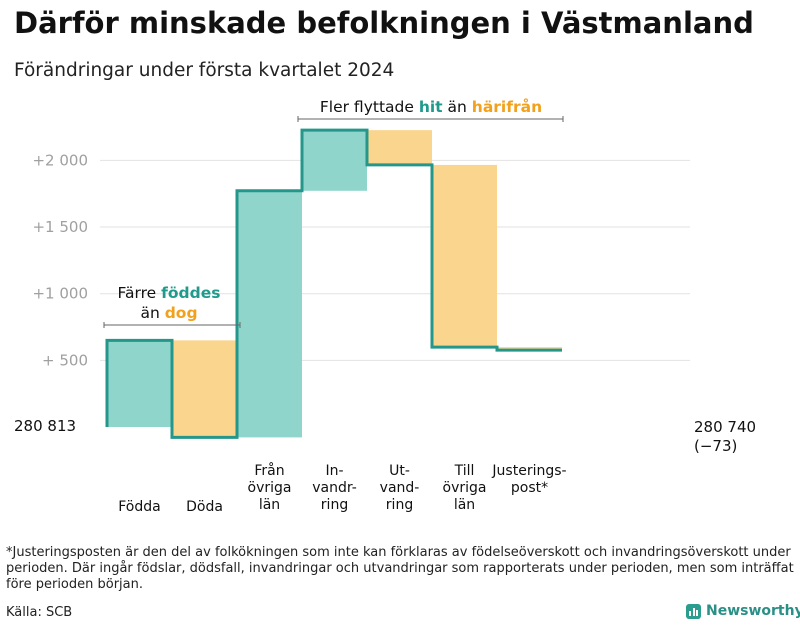 The width and height of the screenshot is (800, 625). I want to click on y-tick-label: + 500, so click(65, 360).